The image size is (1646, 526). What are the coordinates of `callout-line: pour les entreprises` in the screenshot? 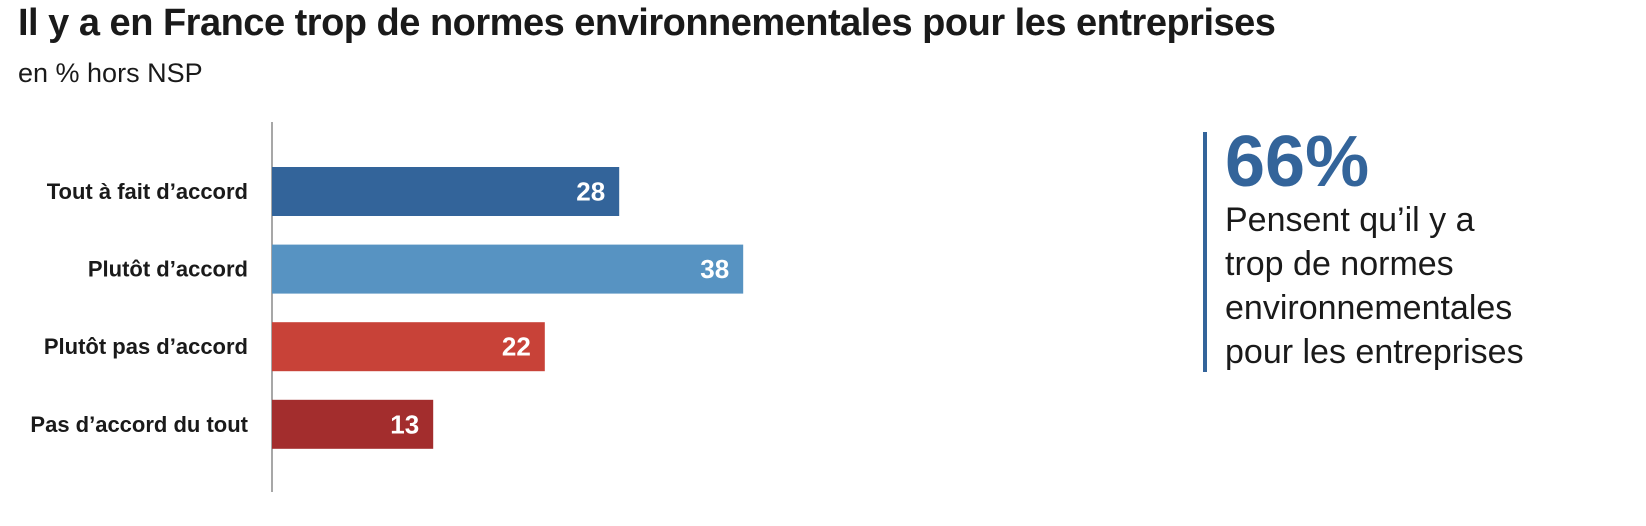 It's located at (1374, 352).